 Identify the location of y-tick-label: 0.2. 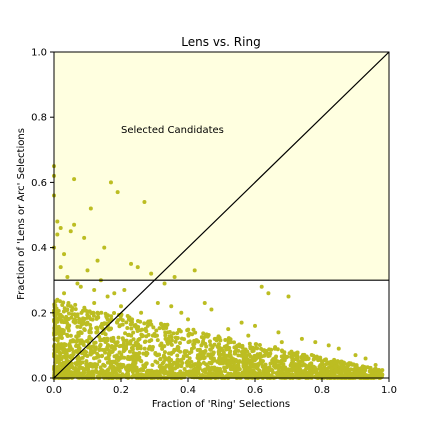
(39, 313).